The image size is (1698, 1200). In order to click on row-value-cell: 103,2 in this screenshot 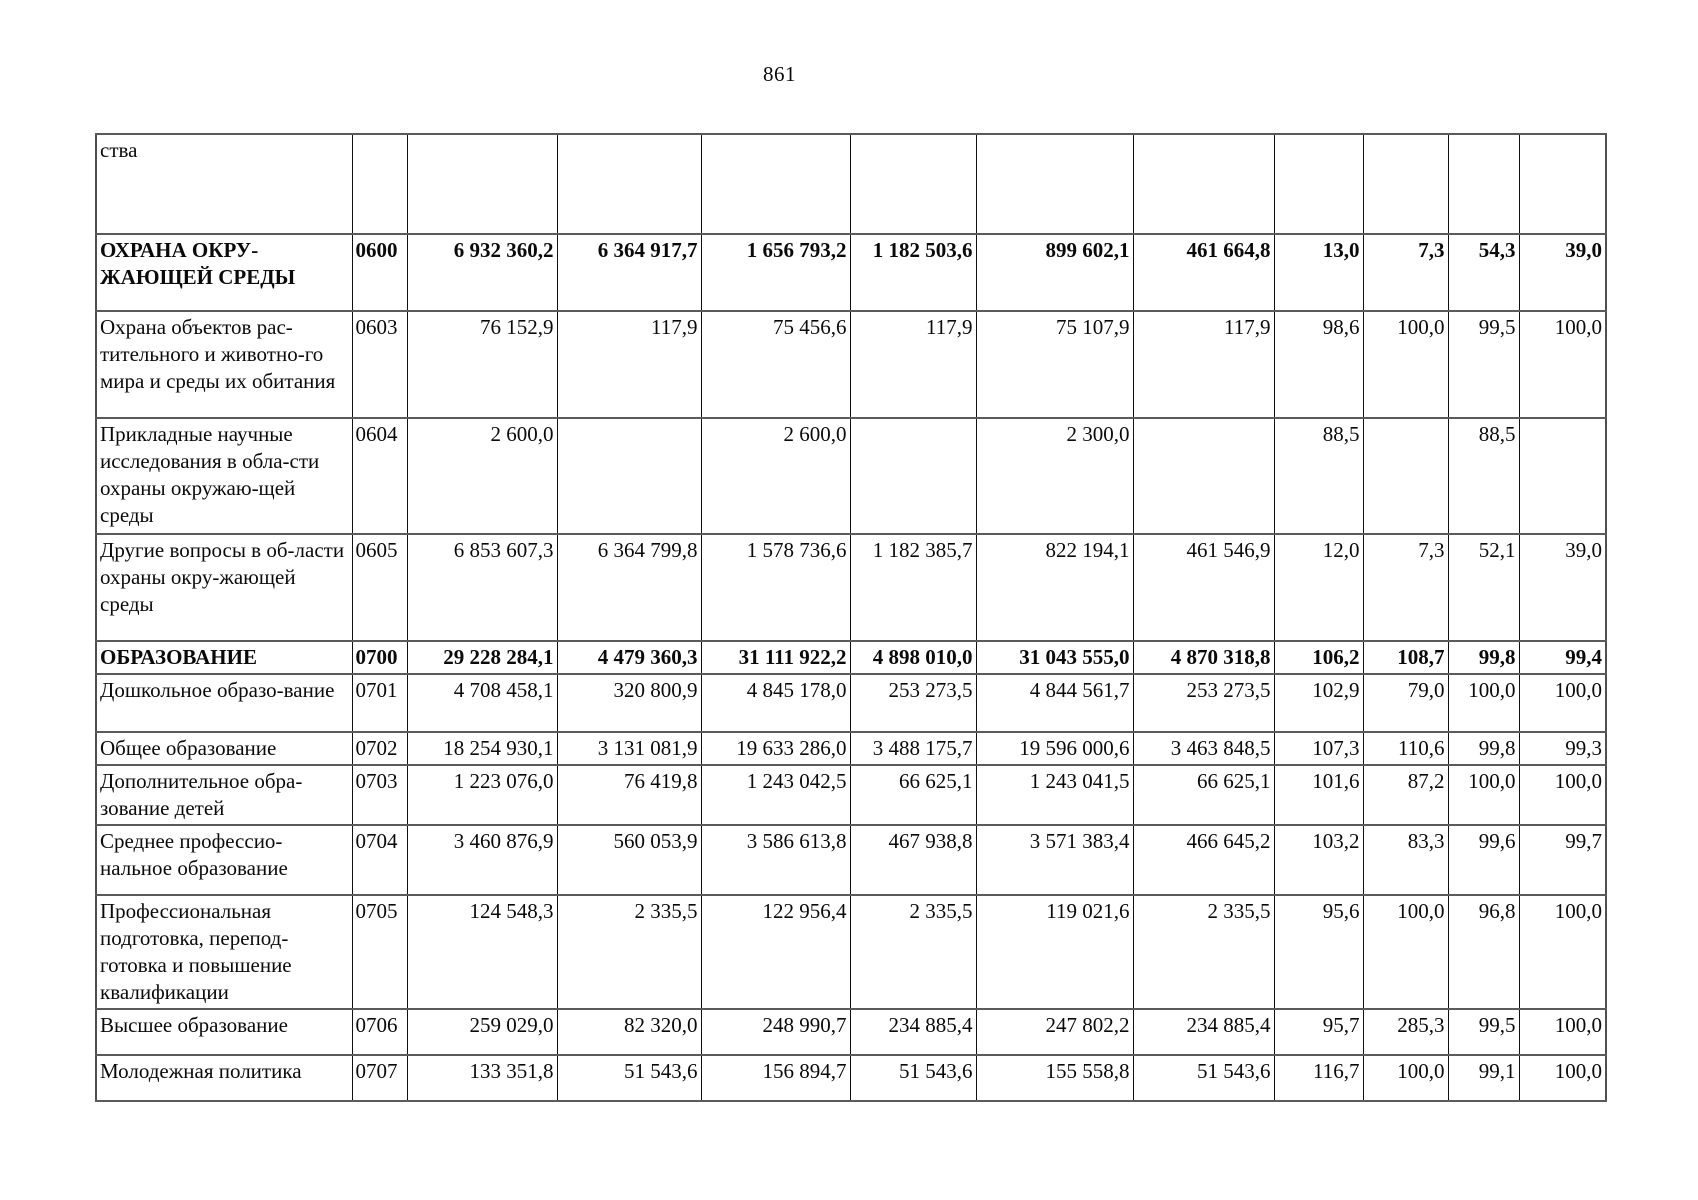, I will do `click(1318, 860)`.